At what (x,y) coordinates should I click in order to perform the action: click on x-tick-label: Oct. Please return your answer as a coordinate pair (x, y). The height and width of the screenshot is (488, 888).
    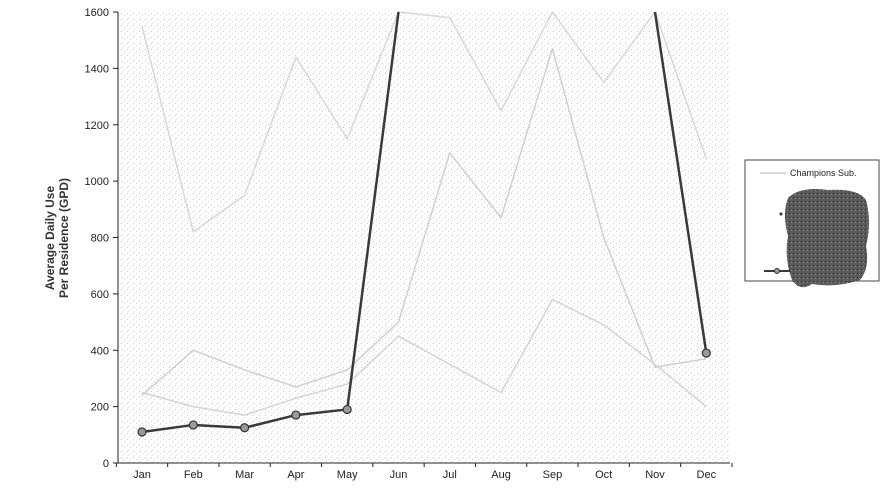
    Looking at the image, I should click on (603, 475).